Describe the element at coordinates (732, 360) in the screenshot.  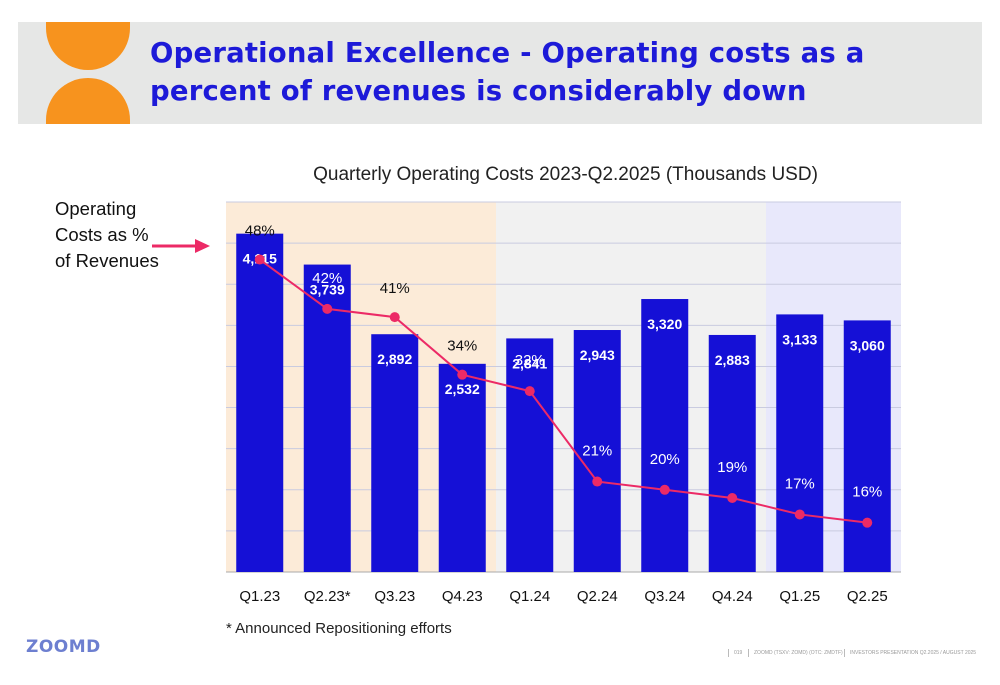
I see `bar-value-label: 2,883` at that location.